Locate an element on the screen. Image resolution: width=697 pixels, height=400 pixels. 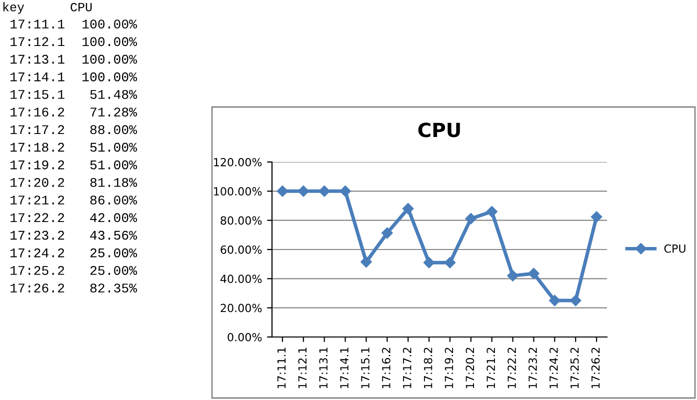
x-tick-label: 17:20.2 is located at coordinates (470, 368).